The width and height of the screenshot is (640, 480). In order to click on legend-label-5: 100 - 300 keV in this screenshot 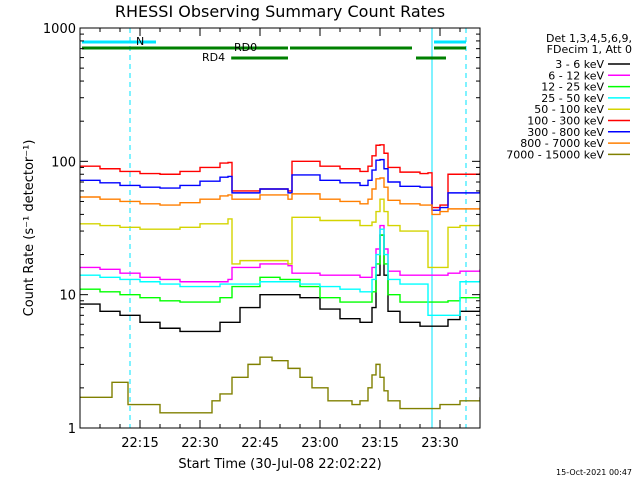, I will do `click(565, 121)`.